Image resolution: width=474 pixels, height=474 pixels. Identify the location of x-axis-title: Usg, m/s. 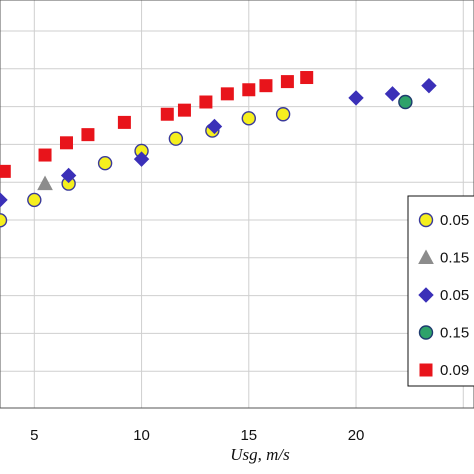
(260, 454).